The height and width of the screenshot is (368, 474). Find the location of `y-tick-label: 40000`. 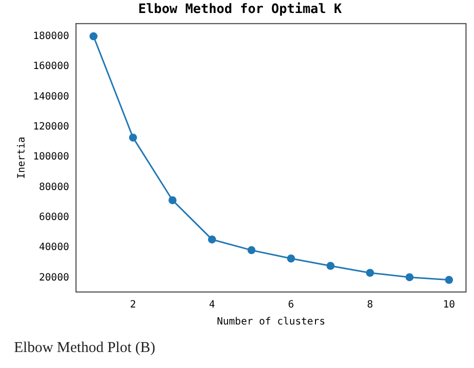

y-tick-label: 40000 is located at coordinates (54, 248).